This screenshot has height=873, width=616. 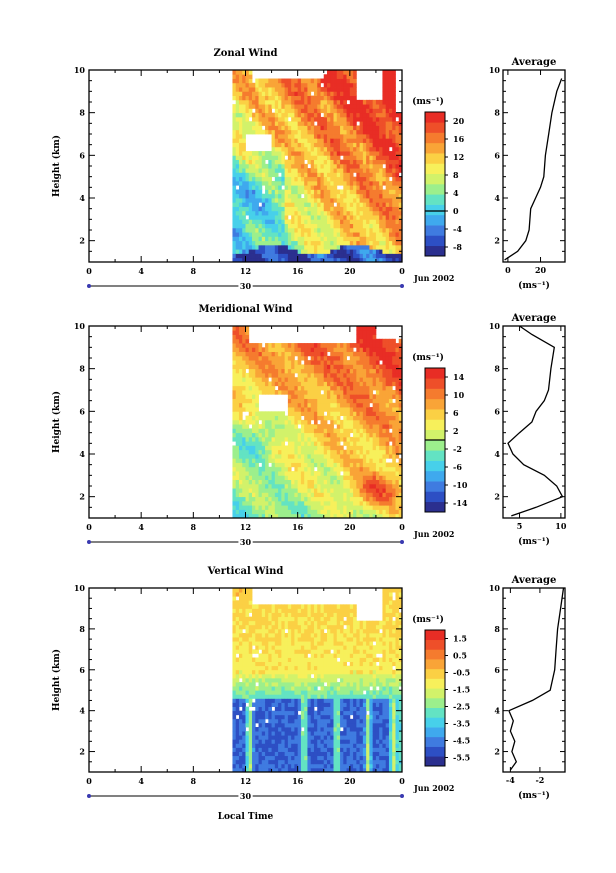 I want to click on y-axis-label: Height (km), so click(x=56, y=422).